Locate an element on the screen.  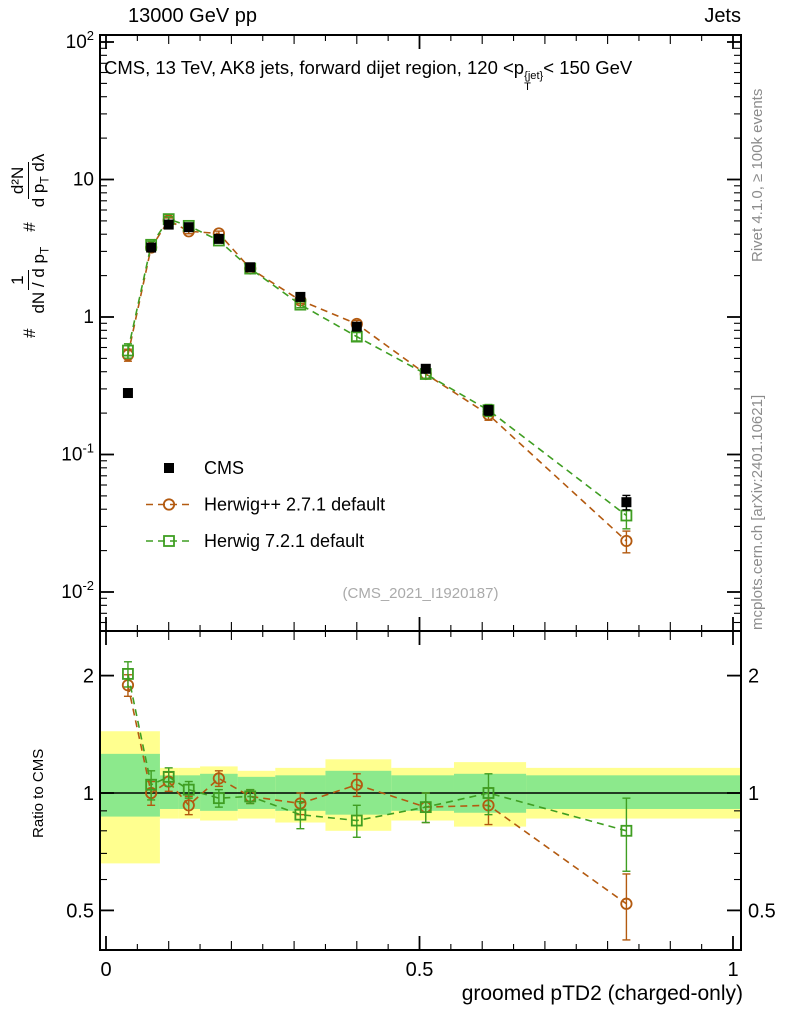
legend-entry-cms: CMS is located at coordinates (204, 468).